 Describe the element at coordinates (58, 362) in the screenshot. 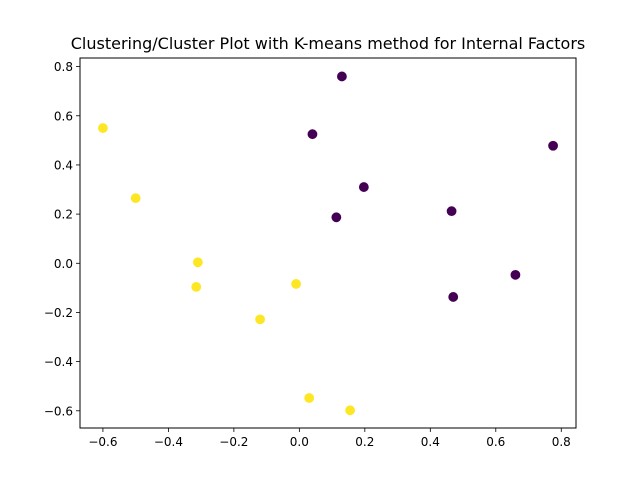

I see `y-tick-label: −0.4` at that location.